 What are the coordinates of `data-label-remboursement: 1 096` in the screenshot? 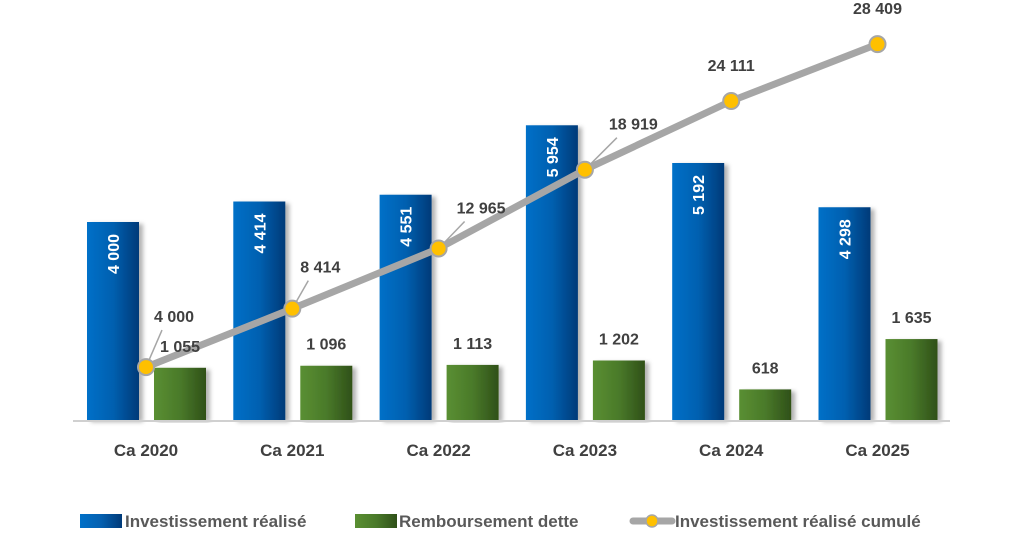 It's located at (326, 345).